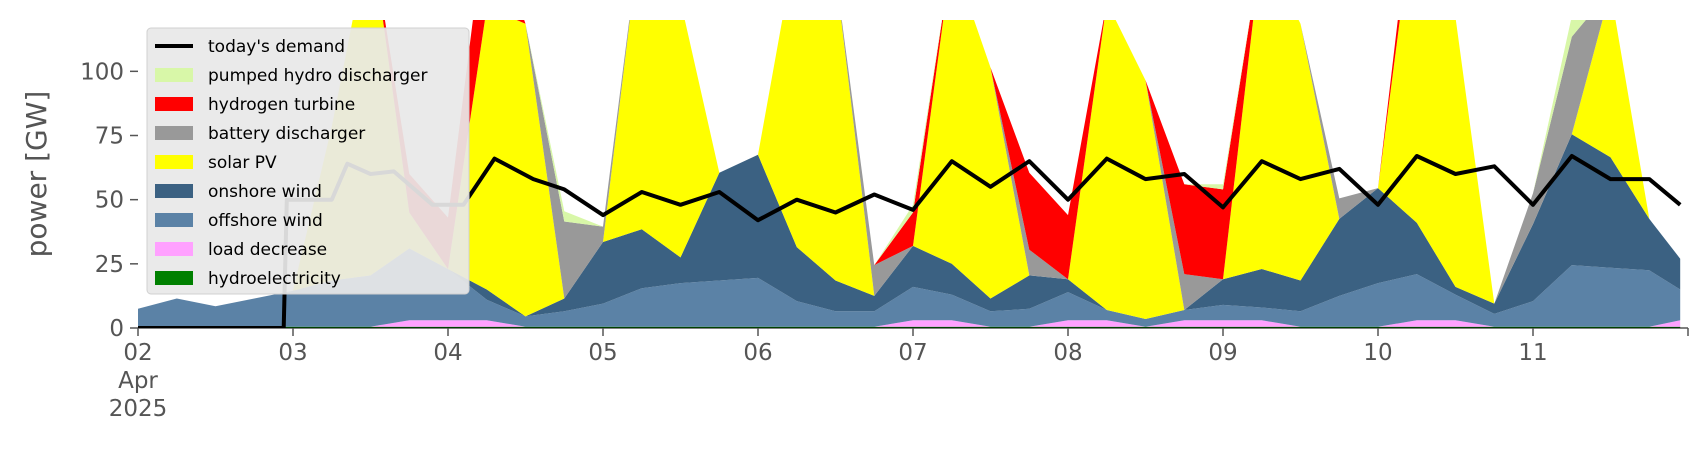 The height and width of the screenshot is (460, 1706). Describe the element at coordinates (174, 278) in the screenshot. I see `legend-swatch-hydroelectricity` at that location.